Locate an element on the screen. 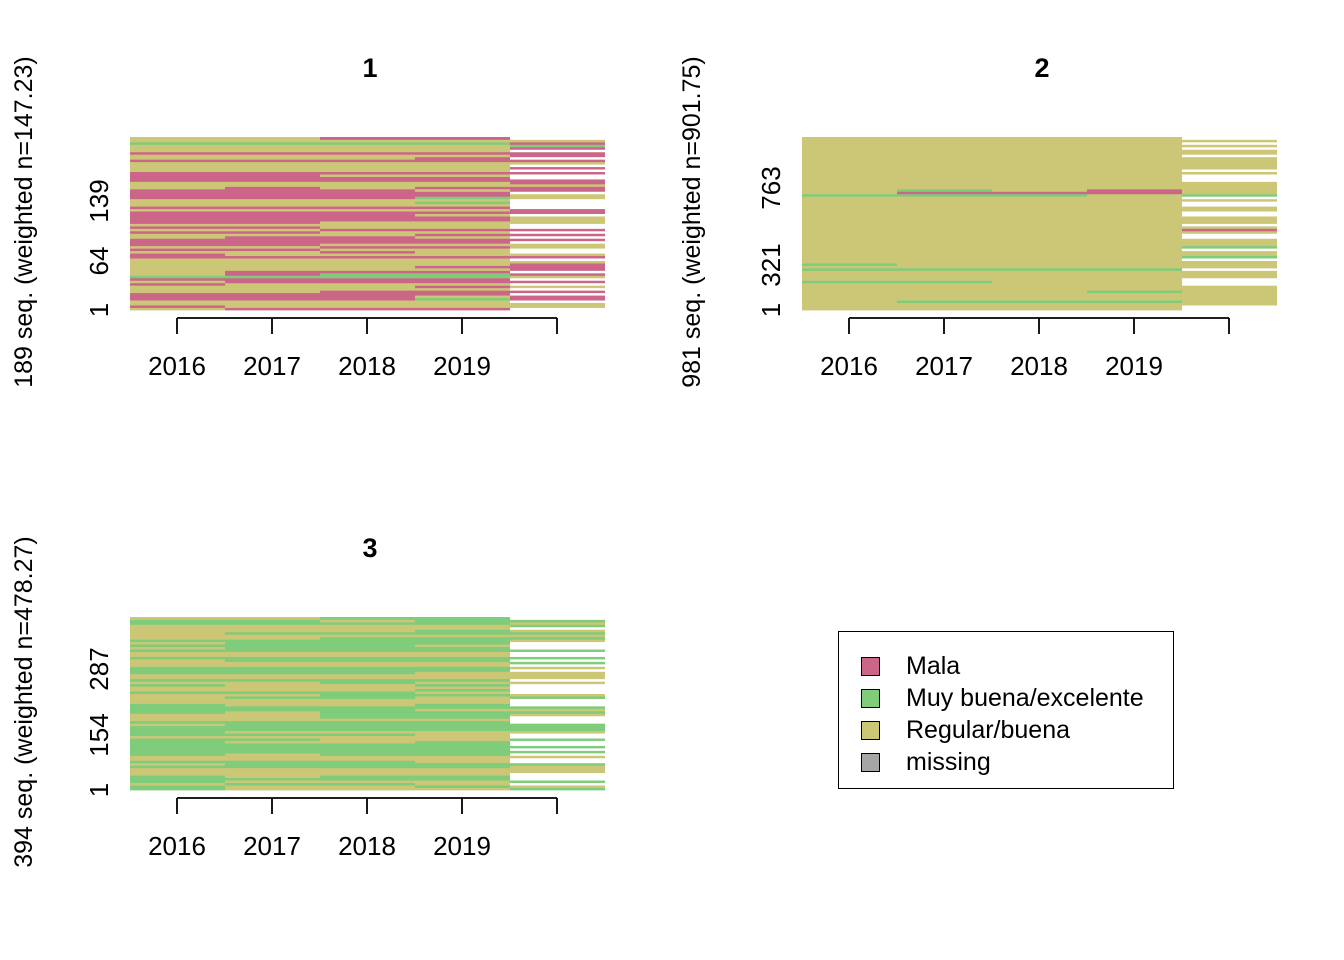 The height and width of the screenshot is (960, 1344). panel-3-y-axis: 1 154 287 is located at coordinates (99, 722).